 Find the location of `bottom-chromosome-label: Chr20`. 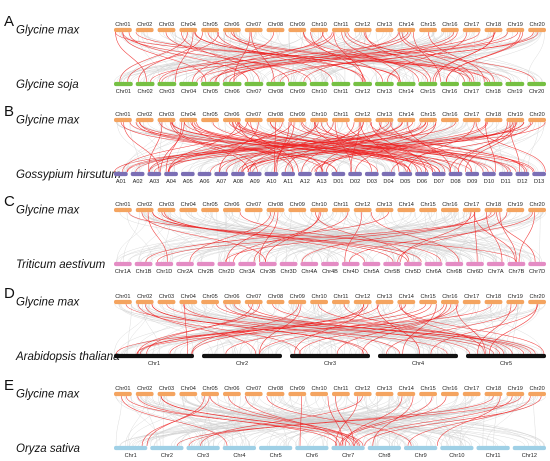

bottom-chromosome-label: Chr20 is located at coordinates (536, 92).